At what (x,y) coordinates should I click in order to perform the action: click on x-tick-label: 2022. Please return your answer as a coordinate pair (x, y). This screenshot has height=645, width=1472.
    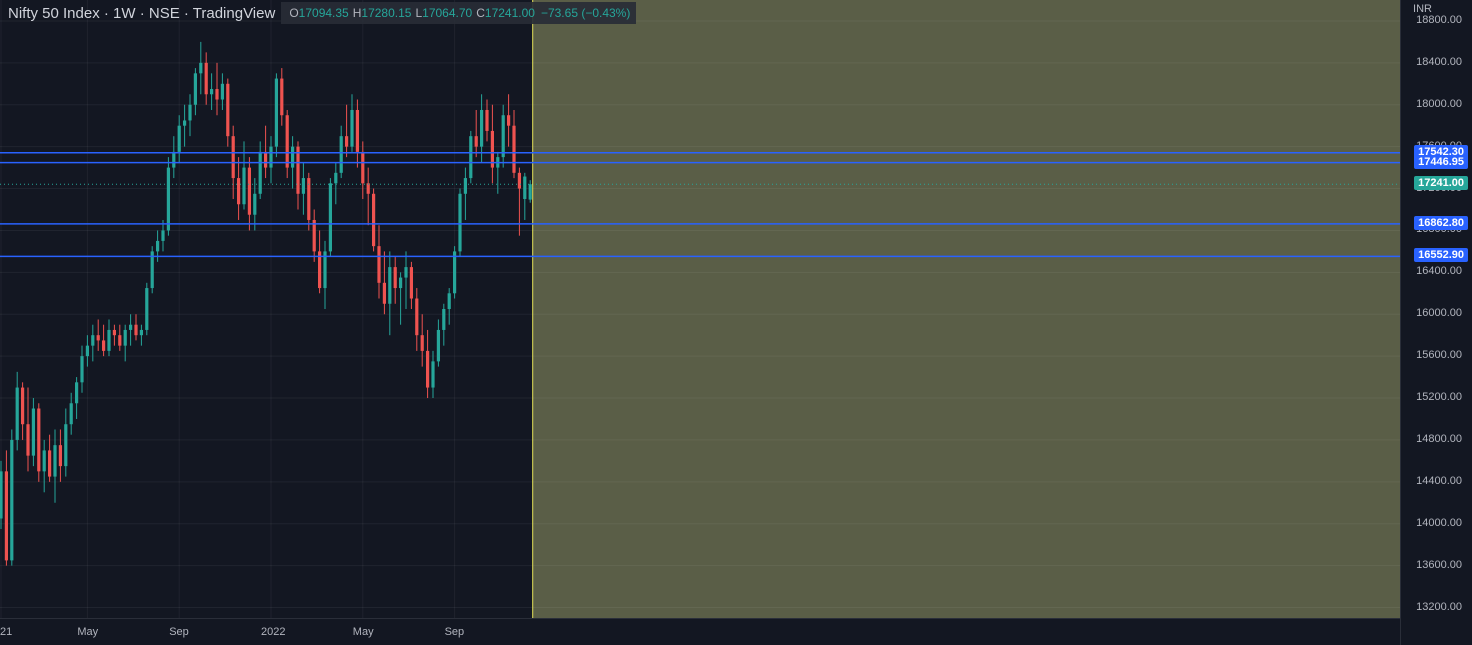
    Looking at the image, I should click on (273, 632).